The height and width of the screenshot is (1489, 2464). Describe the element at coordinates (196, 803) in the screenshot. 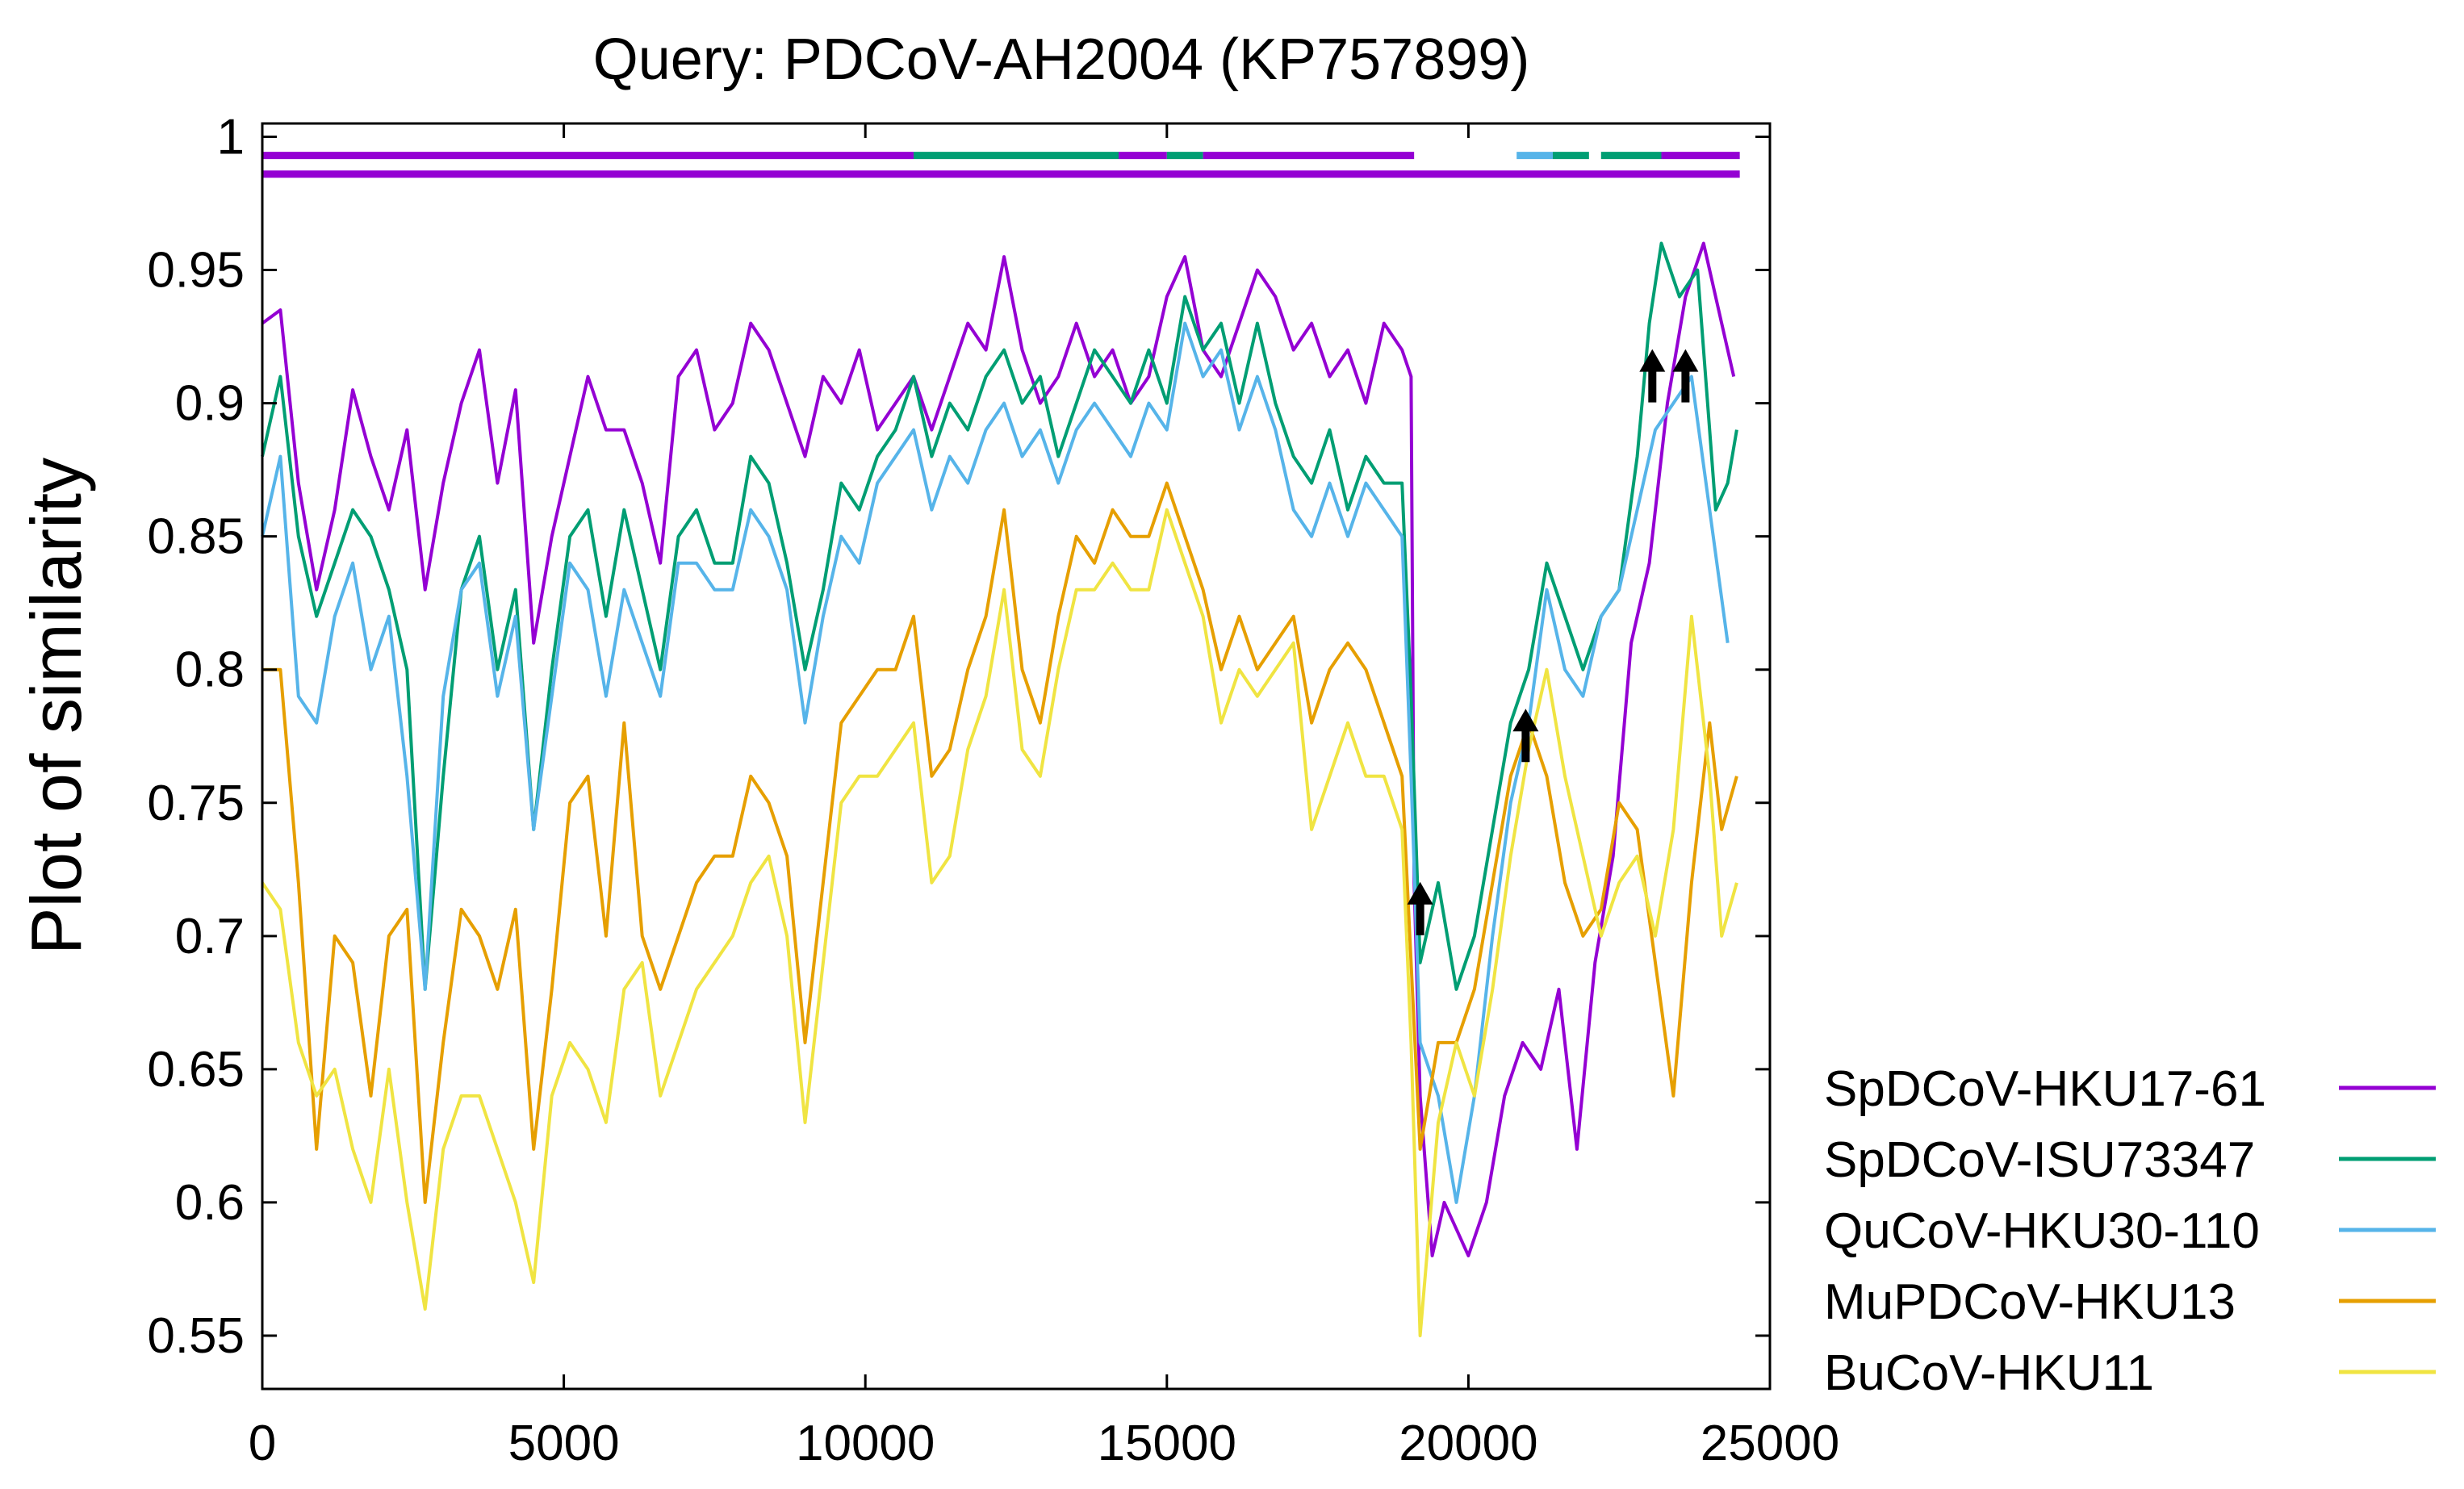

I see `y-tick-label-4: 0.75` at that location.